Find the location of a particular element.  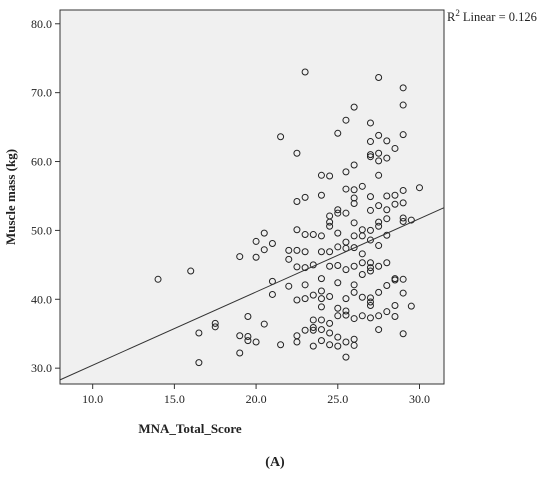

x-tick-label: 15.0 is located at coordinates (174, 399).